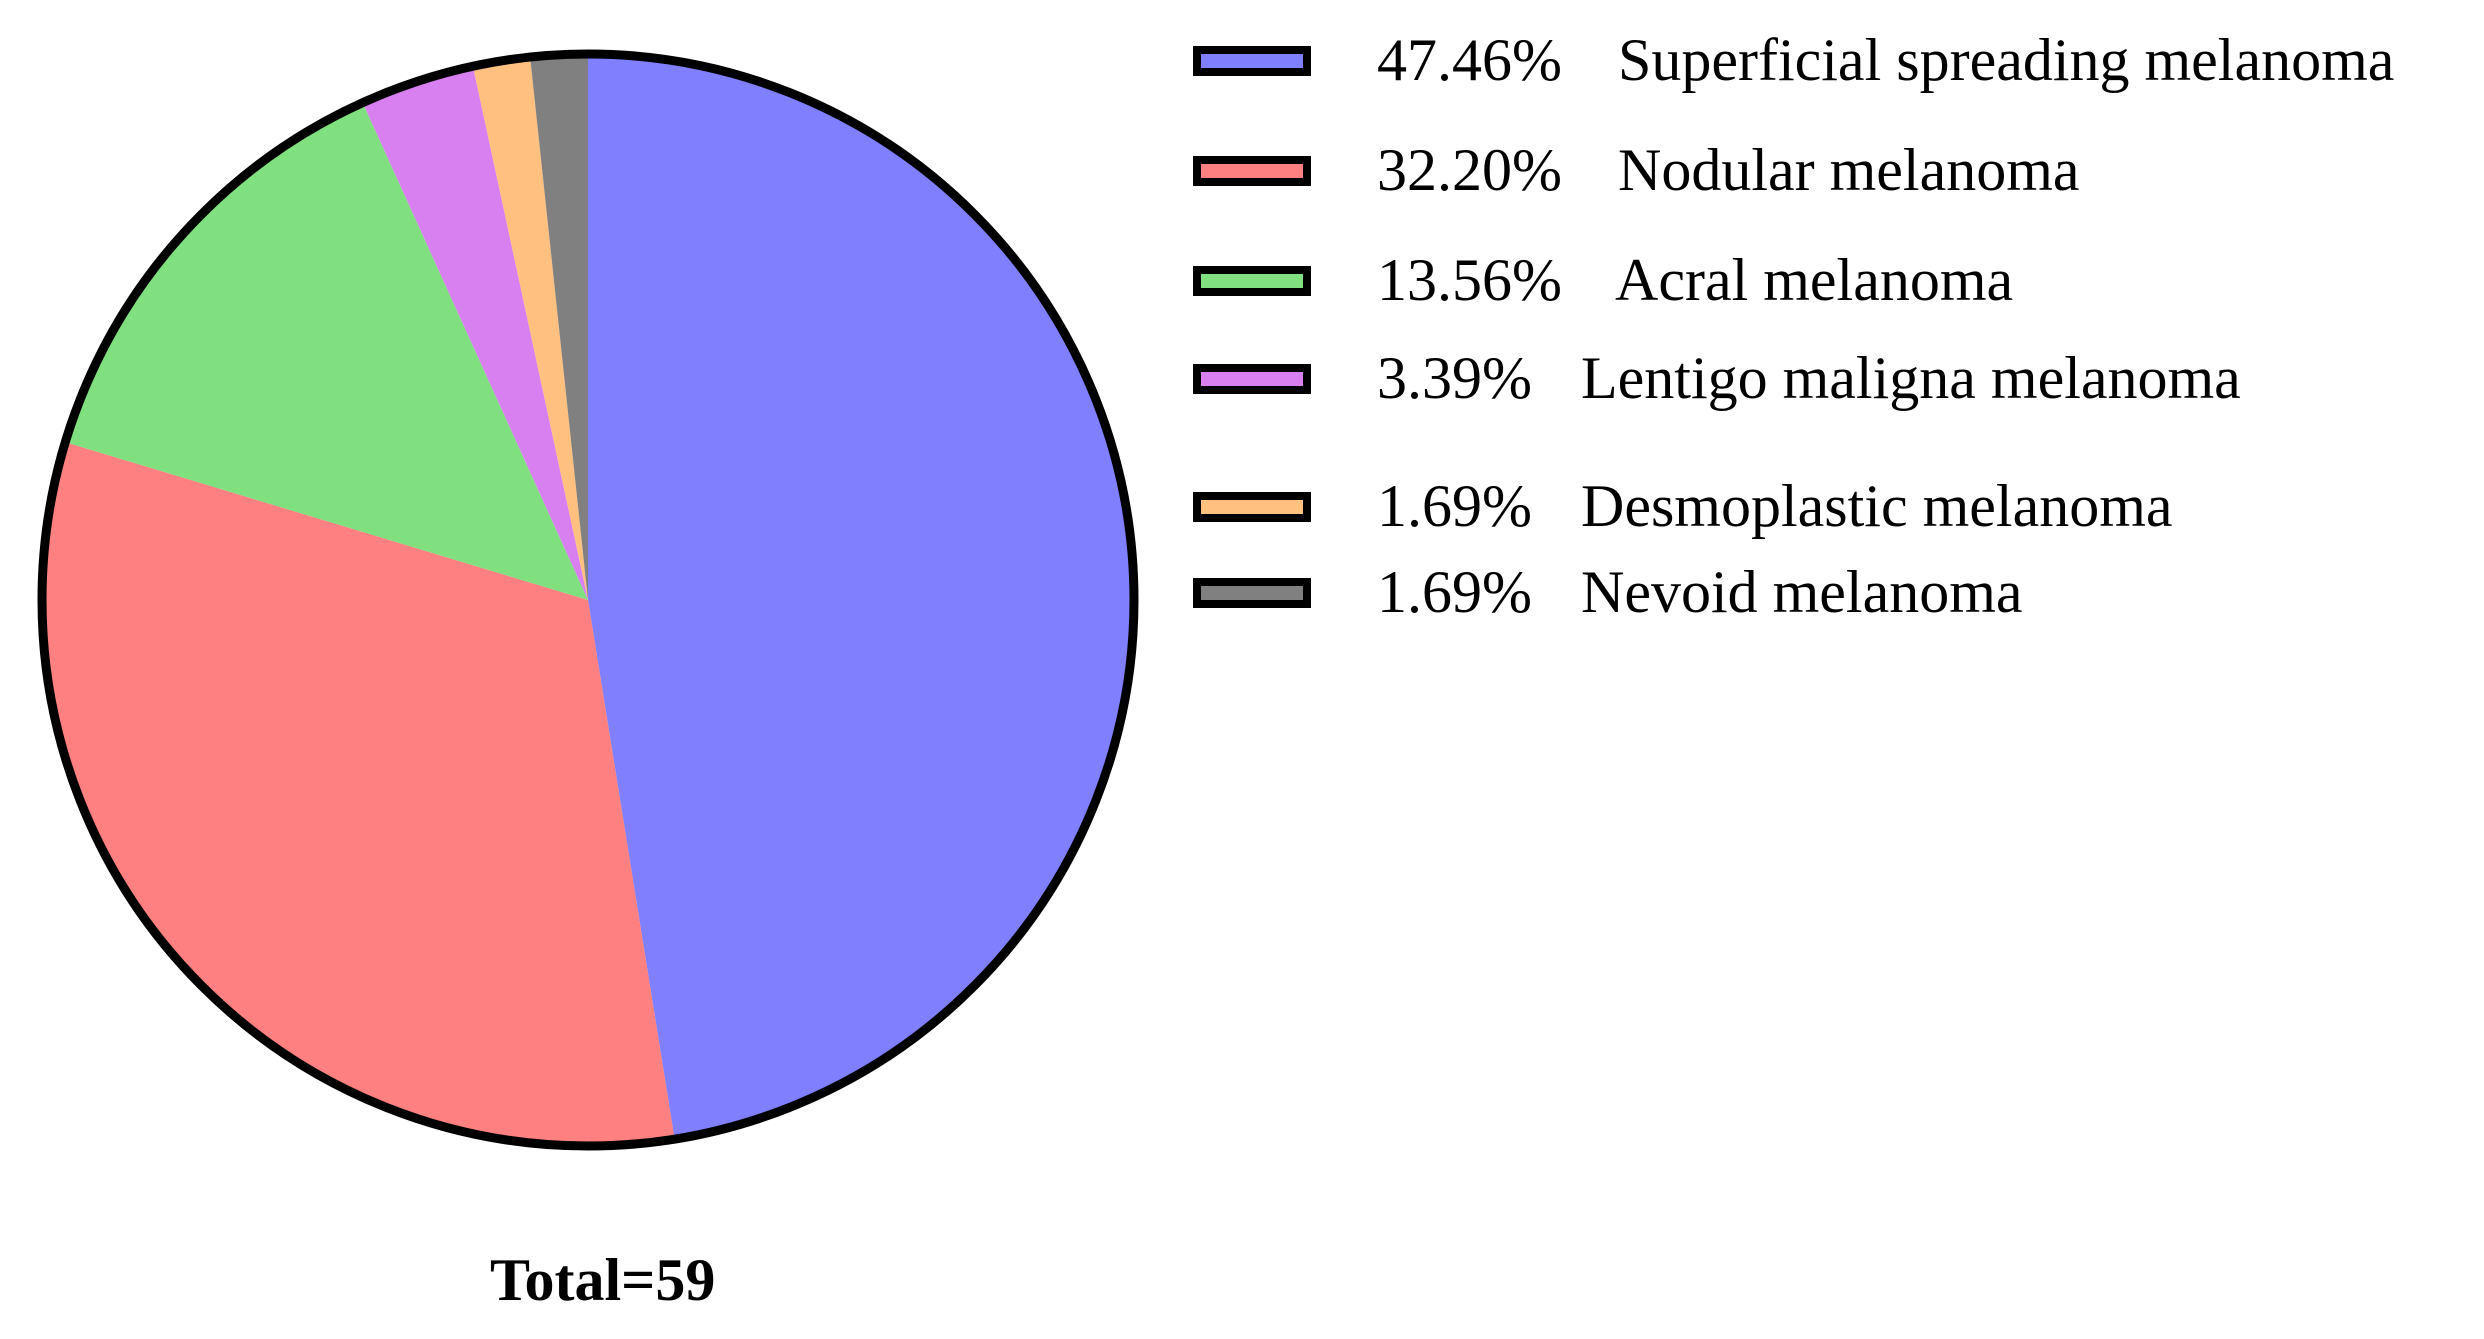 The width and height of the screenshot is (2484, 1339). Describe the element at coordinates (1911, 378) in the screenshot. I see `legend-label: Lentigo maligna melanoma` at that location.